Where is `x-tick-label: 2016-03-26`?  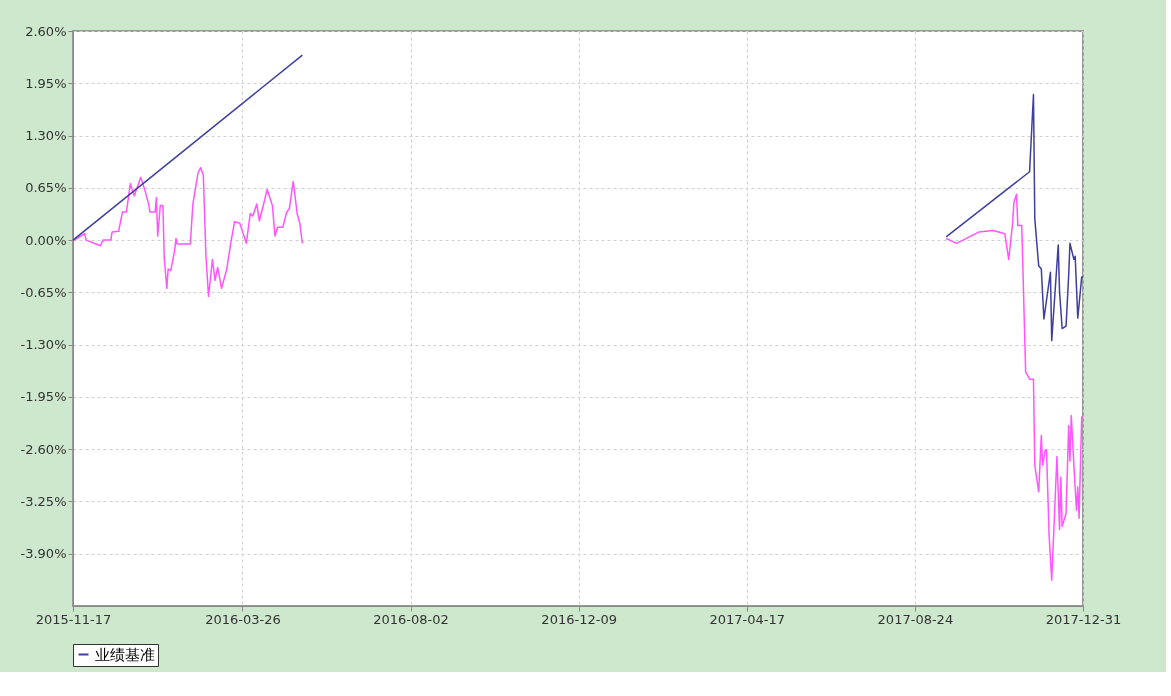 x-tick-label: 2016-03-26 is located at coordinates (243, 619).